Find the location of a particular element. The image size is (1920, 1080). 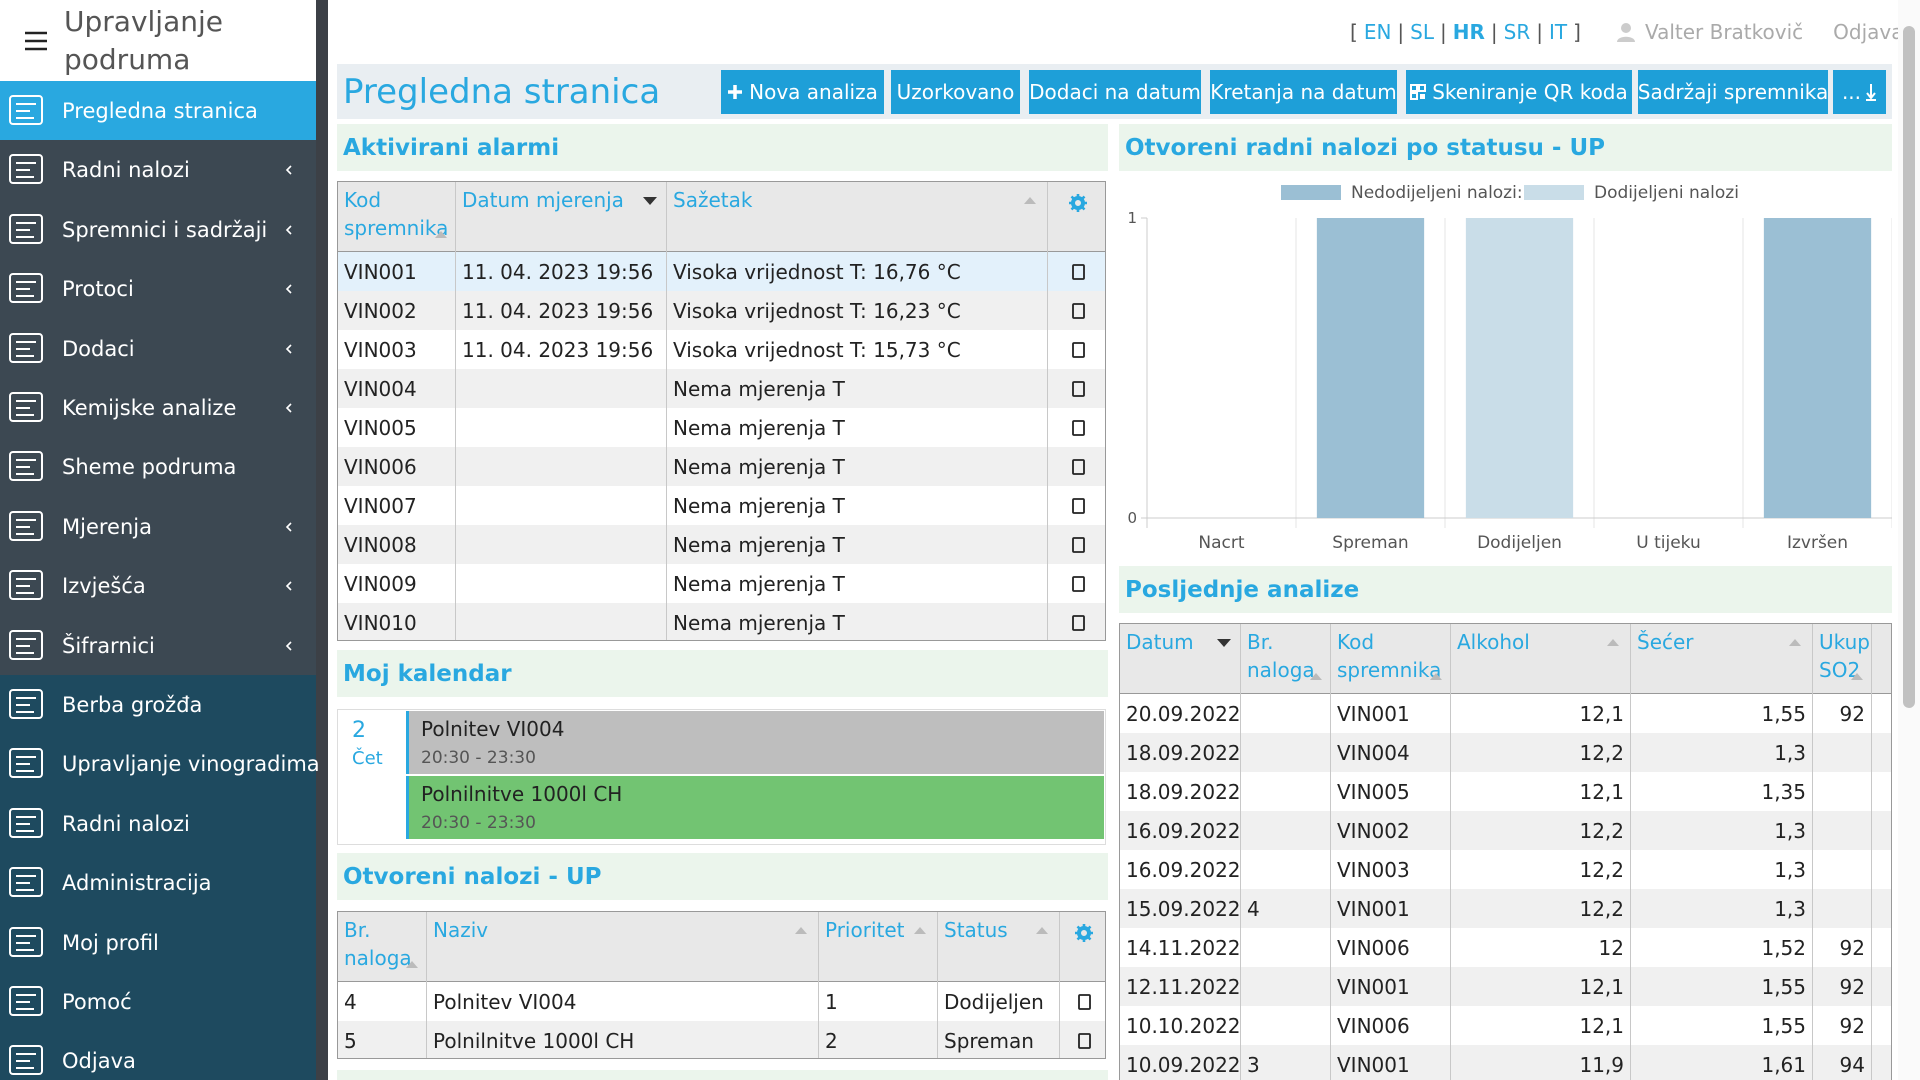

table-cell: 20.09.2022 is located at coordinates (1180, 713).